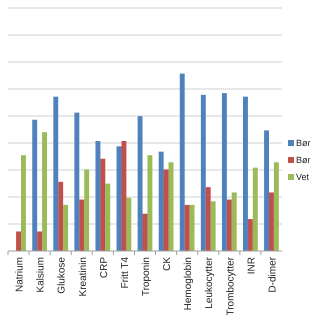 This screenshot has height=320, width=320. Describe the element at coordinates (252, 265) in the screenshot. I see `x-tick-label: INR` at that location.